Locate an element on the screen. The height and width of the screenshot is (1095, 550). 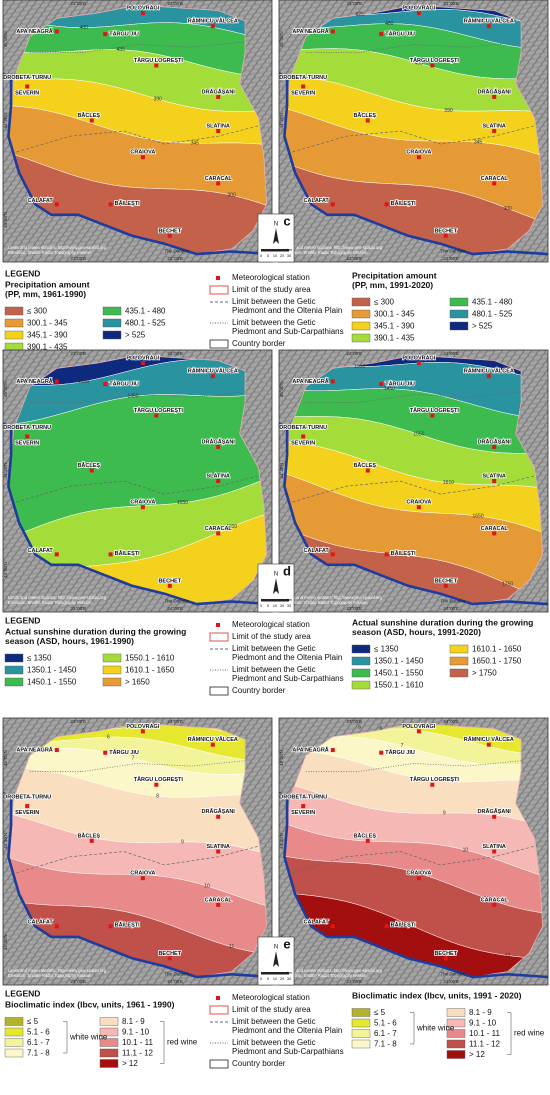
contour-label: 12 is located at coordinates (508, 956).